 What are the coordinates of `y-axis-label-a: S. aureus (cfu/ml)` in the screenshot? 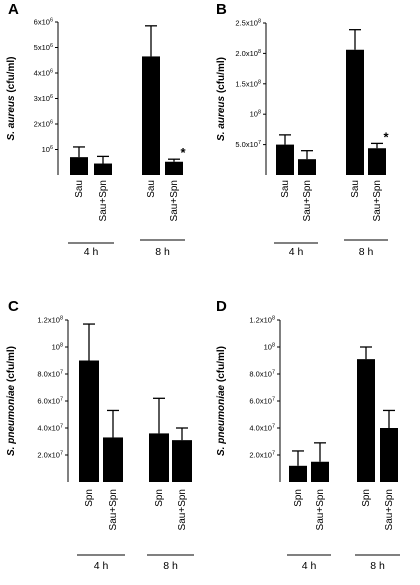 It's located at (11, 99).